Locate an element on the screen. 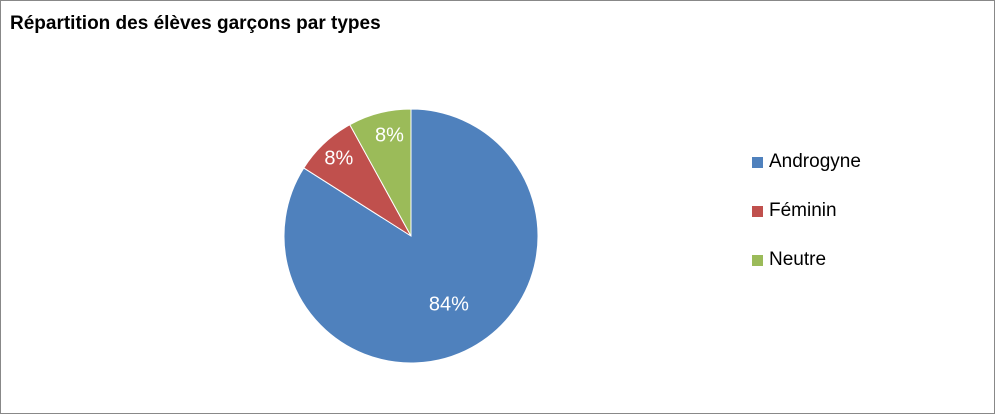 This screenshot has width=995, height=415. legend-item-androgyne: Androgyne is located at coordinates (806, 162).